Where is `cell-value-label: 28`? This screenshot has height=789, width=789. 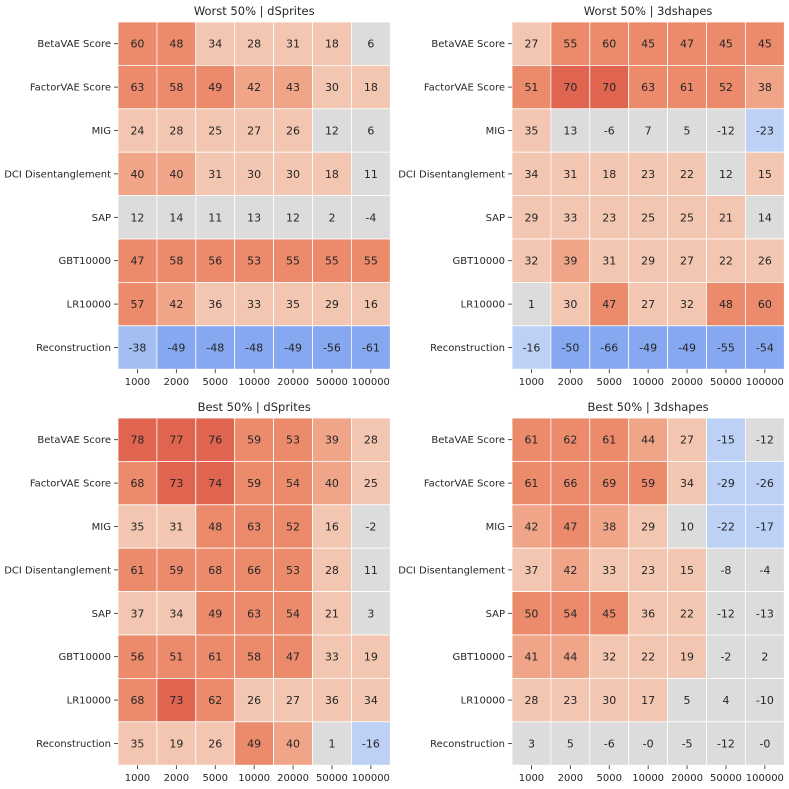 cell-value-label: 28 is located at coordinates (254, 44).